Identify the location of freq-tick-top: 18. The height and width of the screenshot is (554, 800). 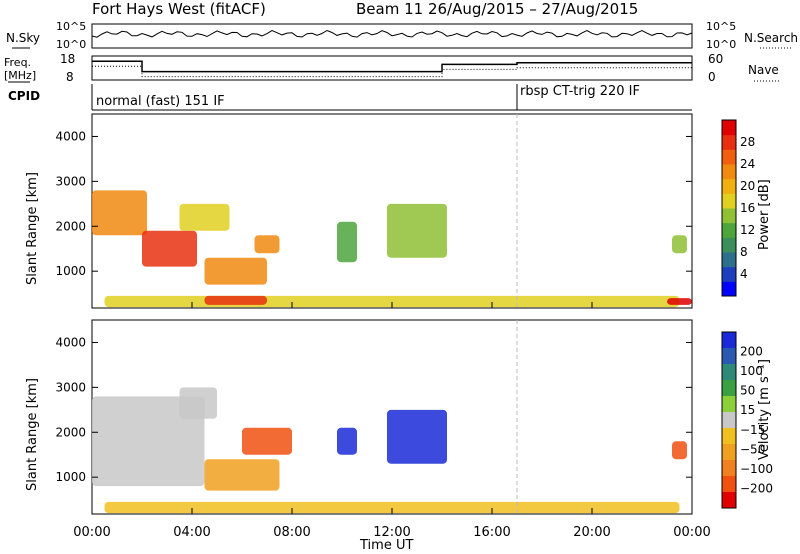
(67, 59).